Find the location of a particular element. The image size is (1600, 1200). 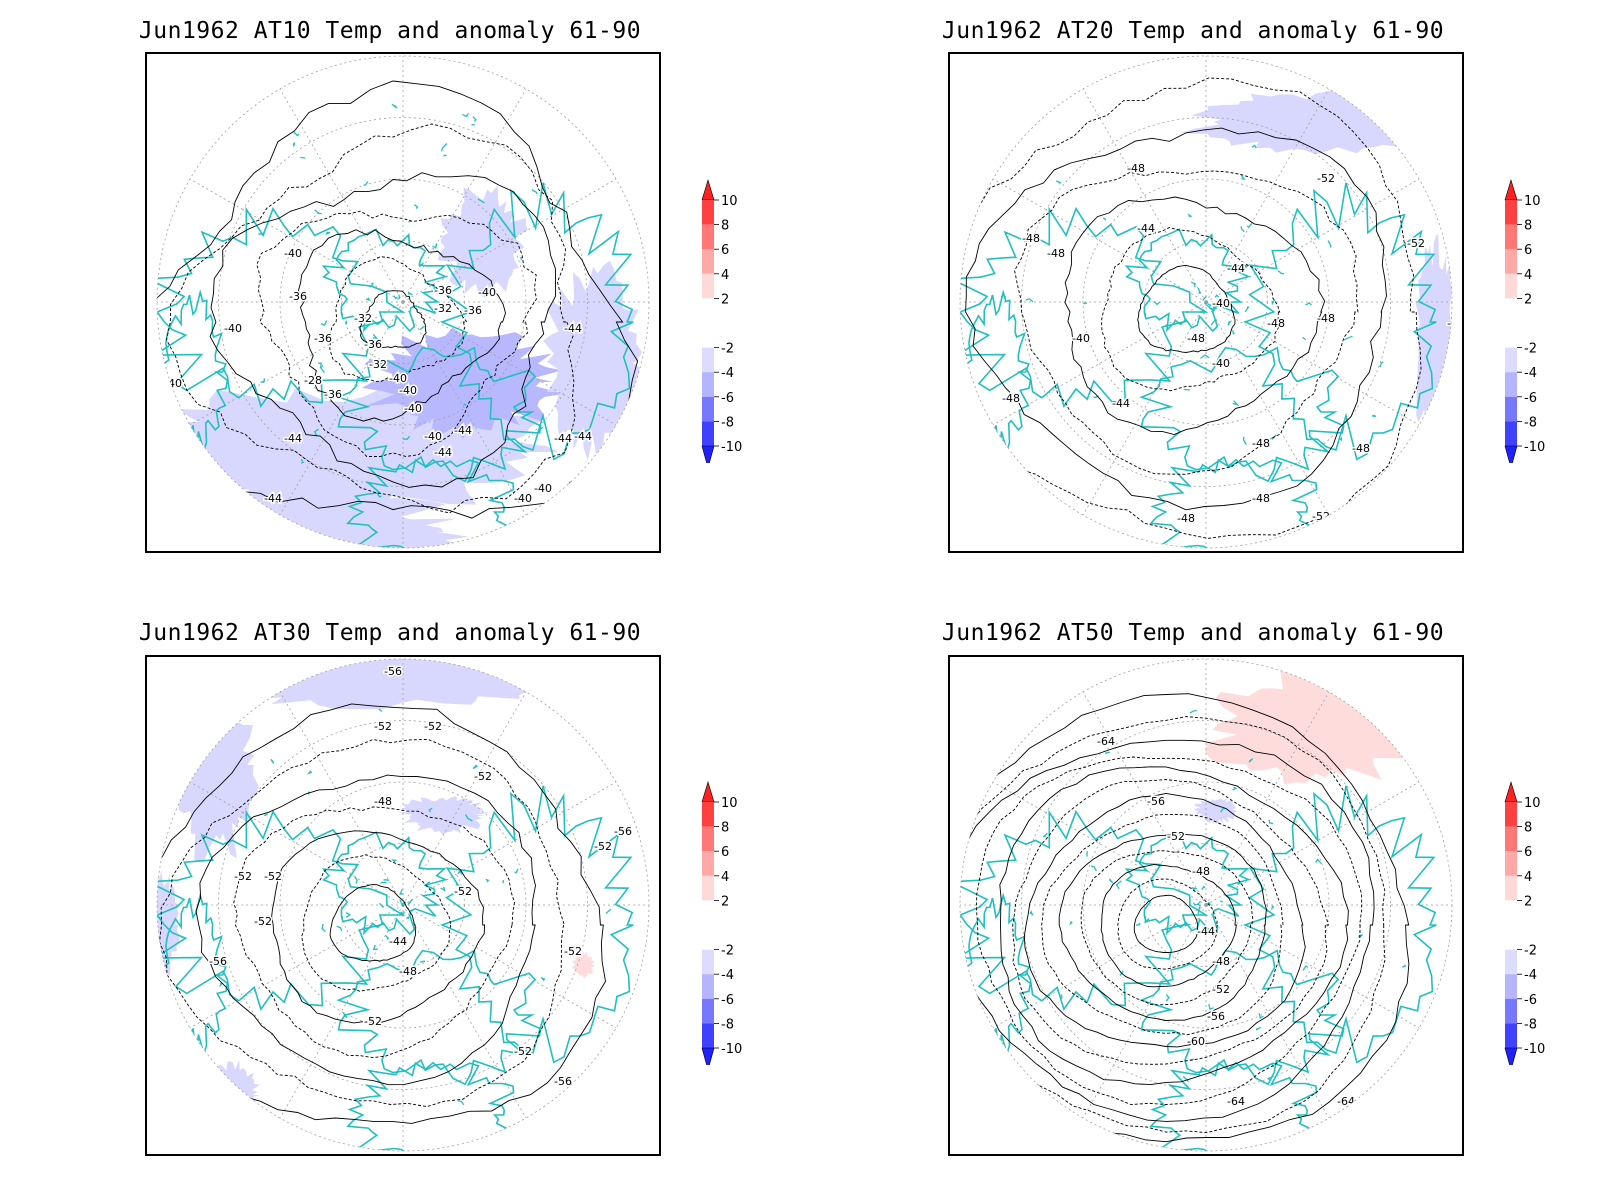

latitude-circle is located at coordinates (1206, 302).